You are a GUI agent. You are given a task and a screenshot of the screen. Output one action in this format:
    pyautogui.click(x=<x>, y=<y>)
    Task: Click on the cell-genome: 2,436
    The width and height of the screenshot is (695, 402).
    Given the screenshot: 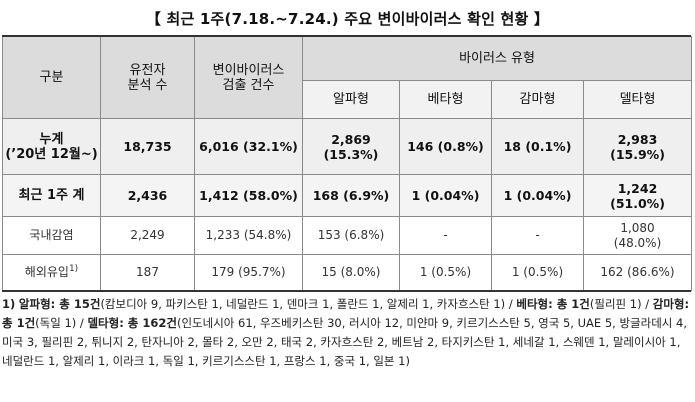 What is the action you would take?
    pyautogui.click(x=147, y=195)
    